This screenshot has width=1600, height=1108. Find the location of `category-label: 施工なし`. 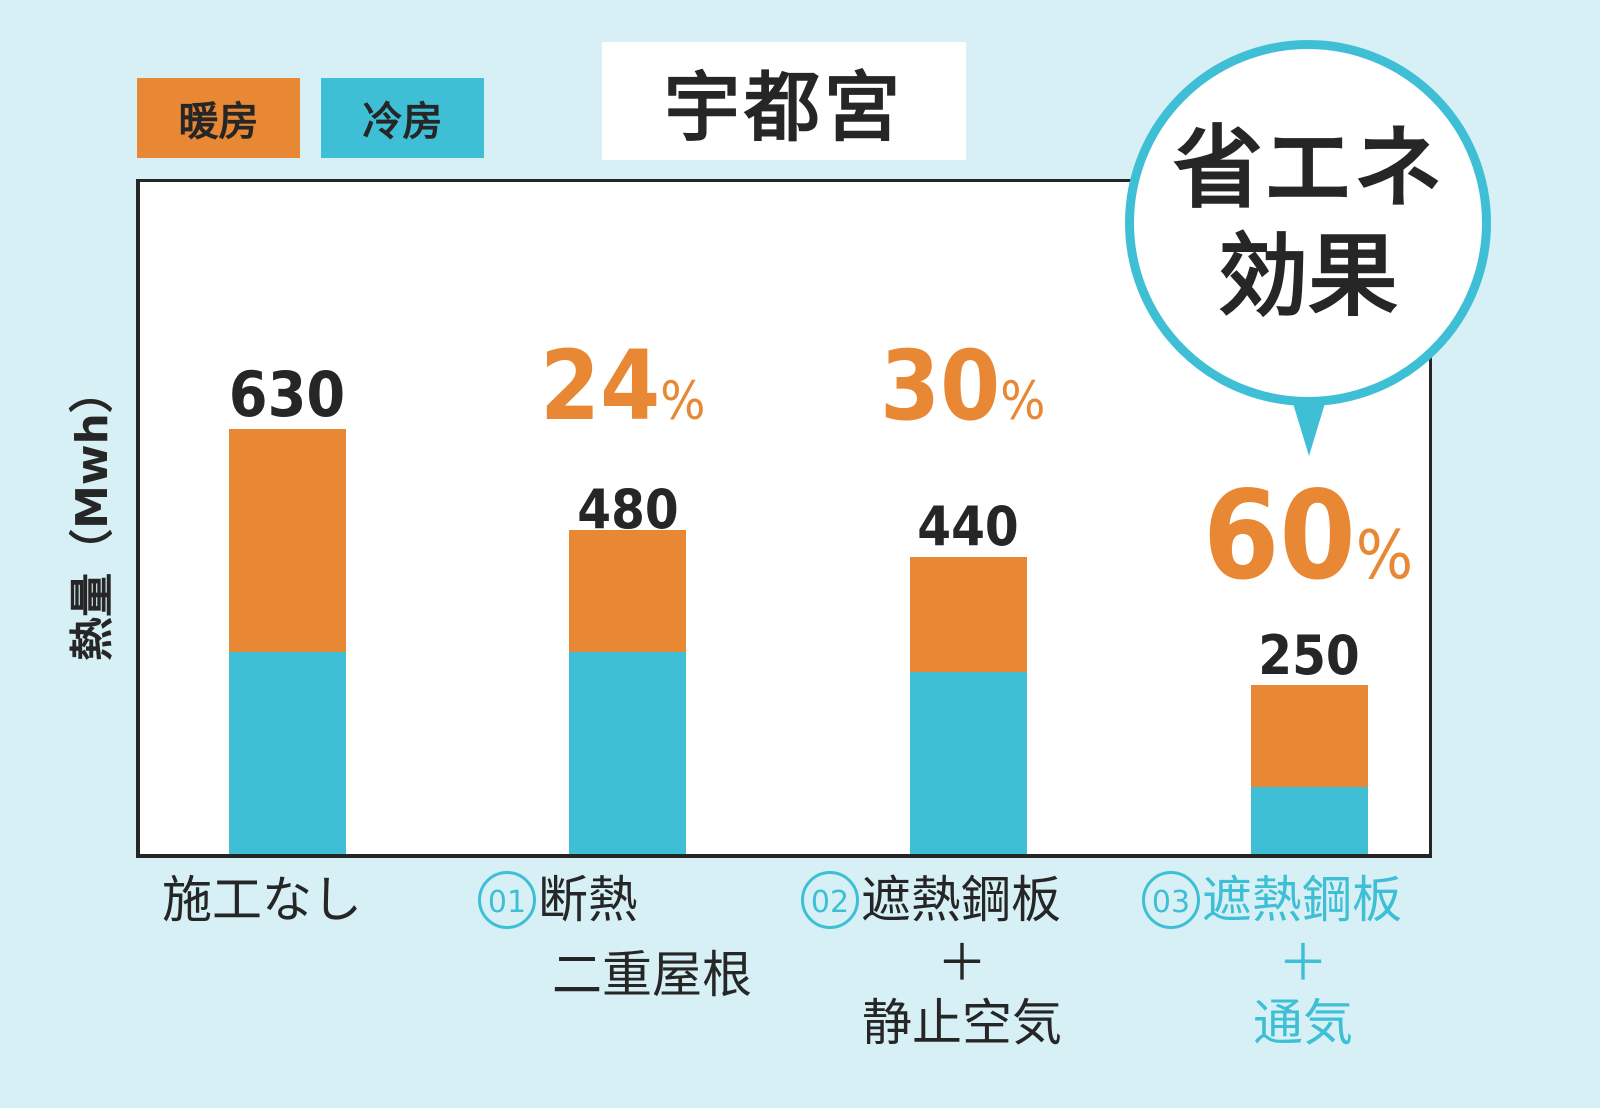

category-label: 施工なし is located at coordinates (262, 900).